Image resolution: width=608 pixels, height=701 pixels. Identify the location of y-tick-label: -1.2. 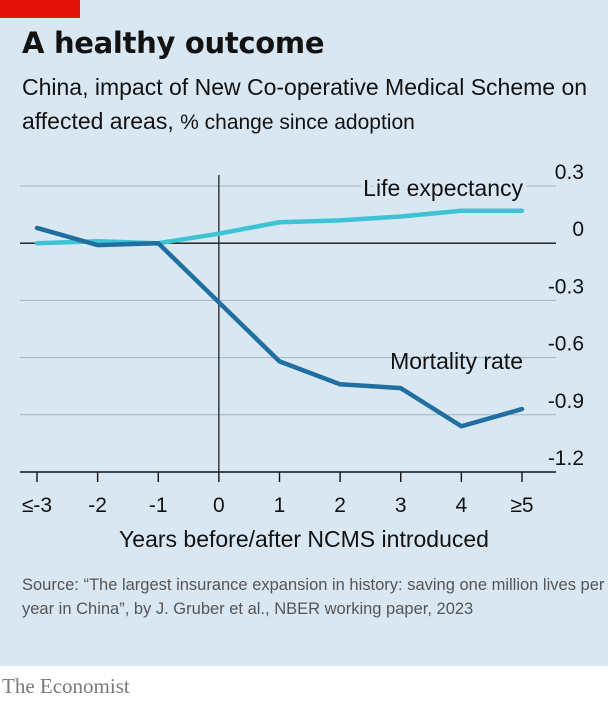
(566, 458).